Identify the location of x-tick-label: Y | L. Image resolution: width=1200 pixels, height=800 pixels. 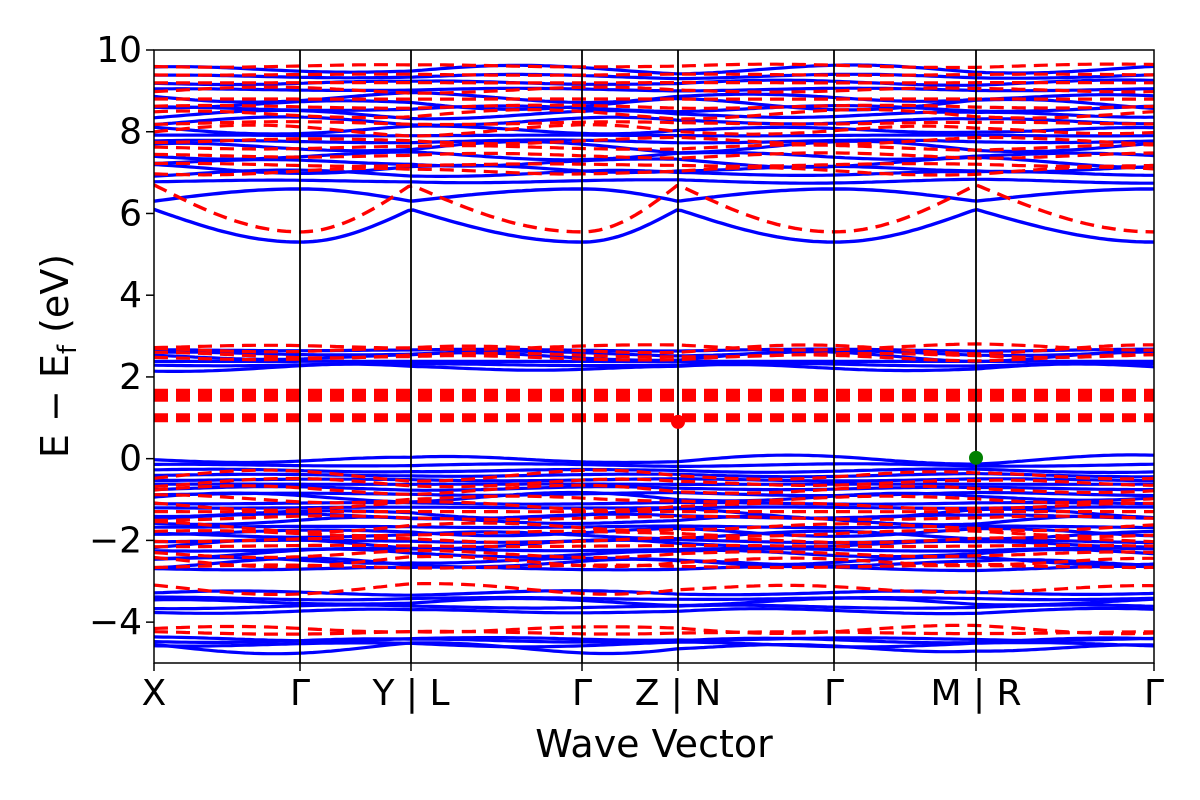
(410, 693).